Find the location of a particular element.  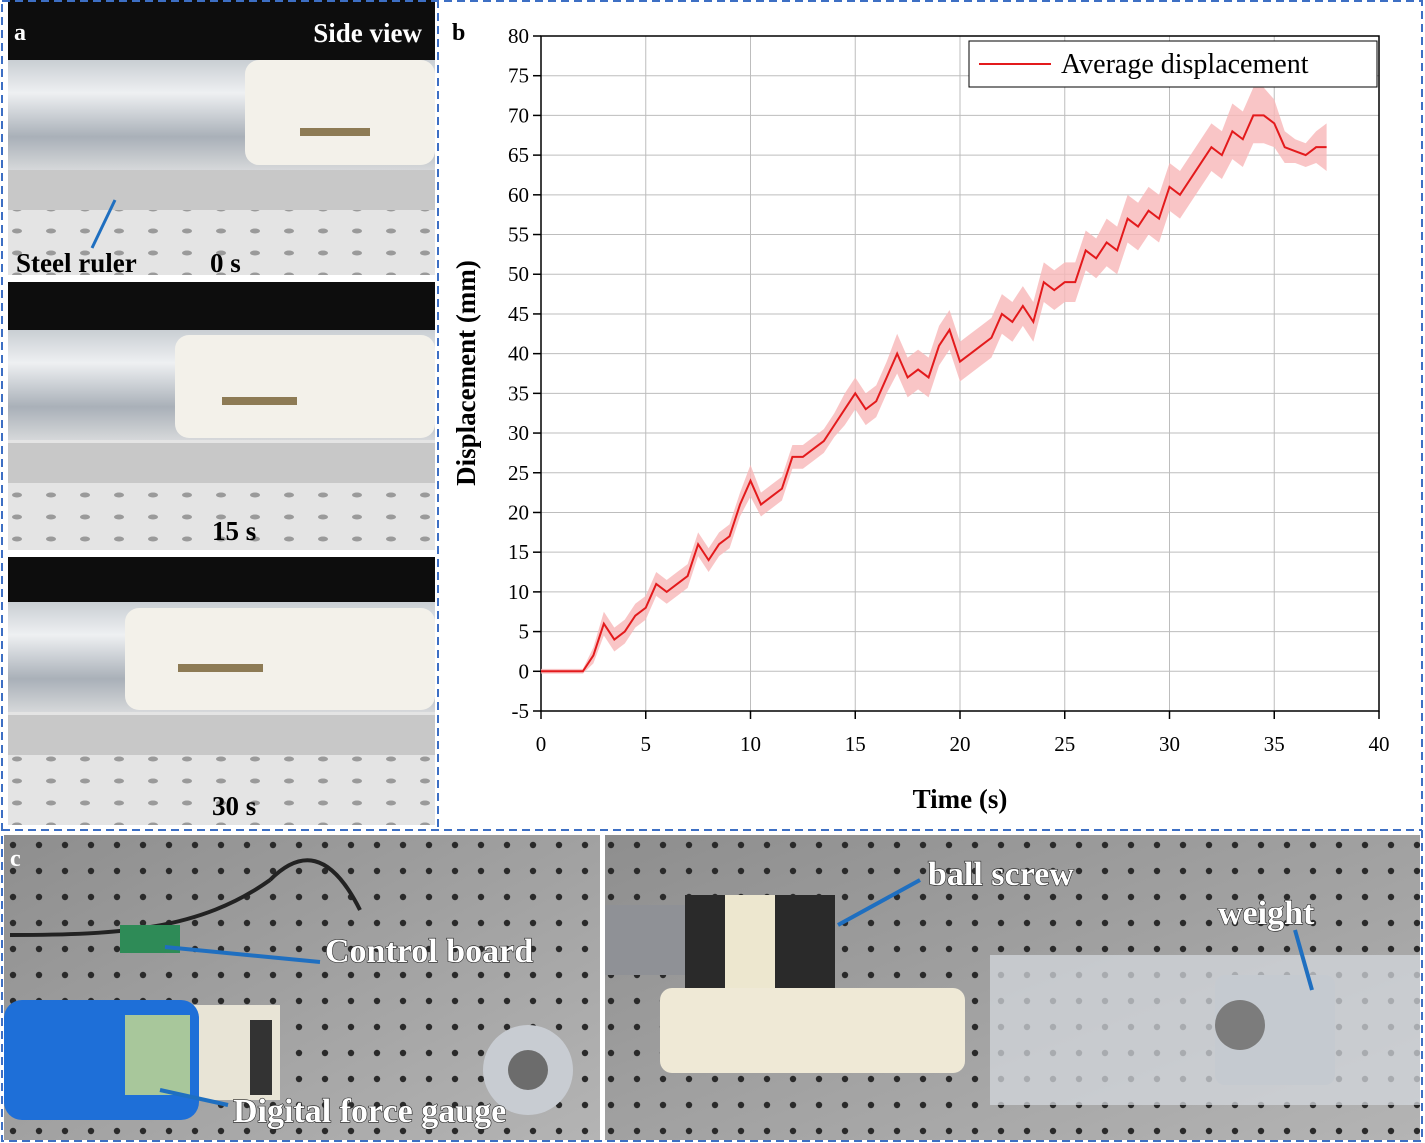

x-tick-label: 25 is located at coordinates (1064, 744).